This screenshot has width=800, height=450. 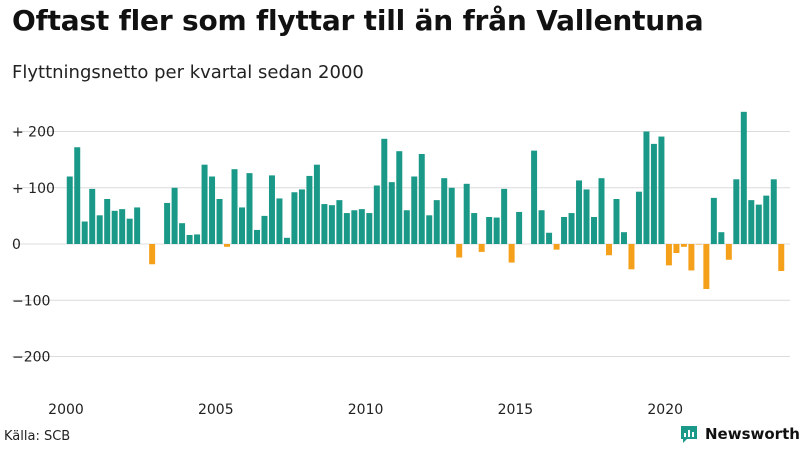 What do you see at coordinates (216, 410) in the screenshot?
I see `x-tick-label: 2005` at bounding box center [216, 410].